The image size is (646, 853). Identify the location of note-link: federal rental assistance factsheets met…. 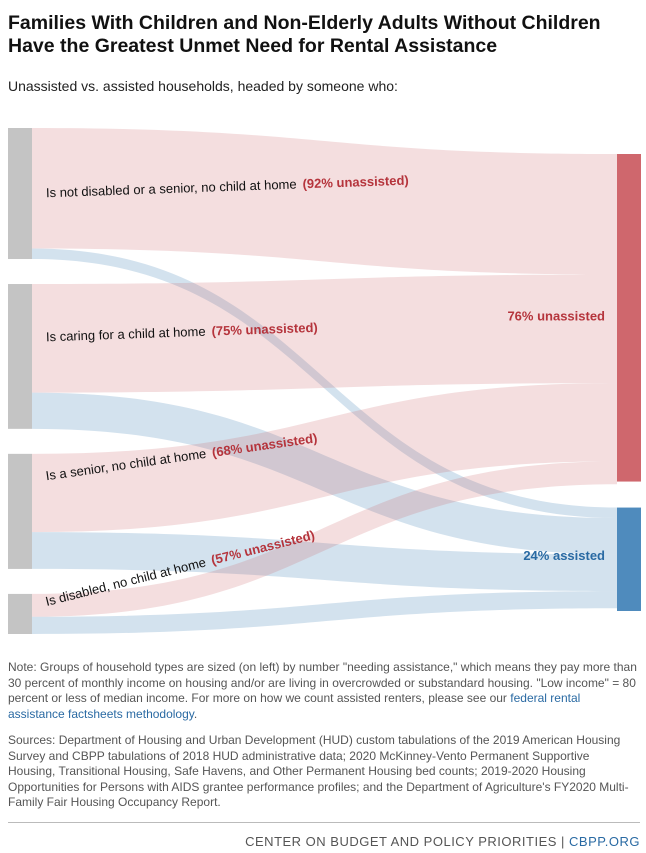
(294, 706).